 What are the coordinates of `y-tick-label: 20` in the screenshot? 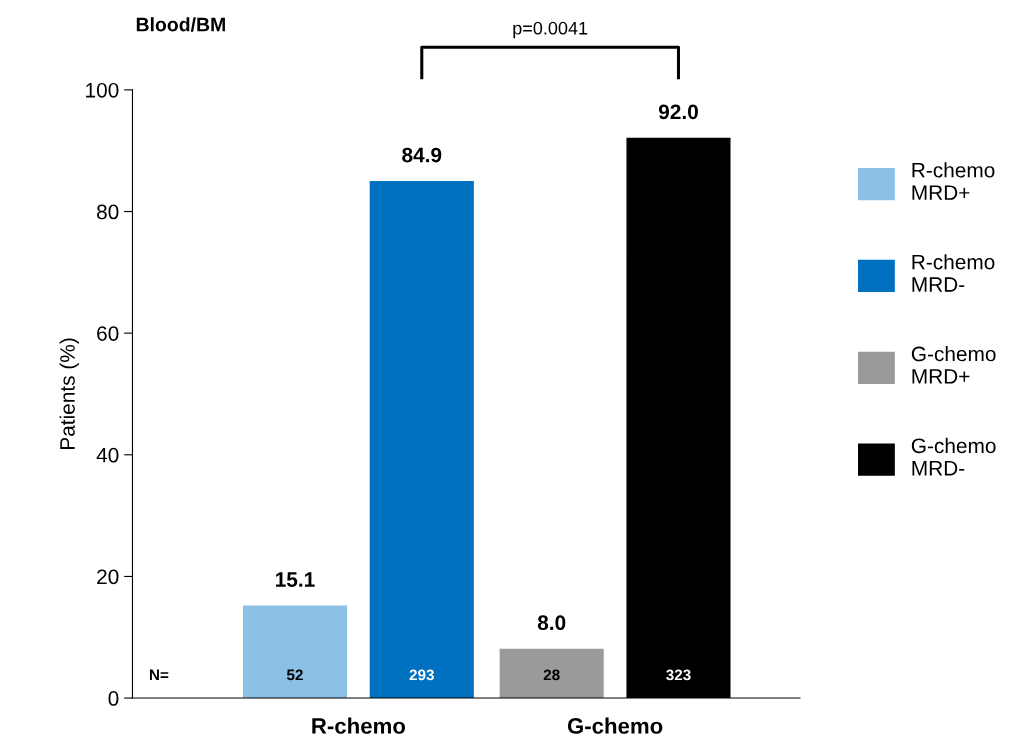 It's located at (108, 577).